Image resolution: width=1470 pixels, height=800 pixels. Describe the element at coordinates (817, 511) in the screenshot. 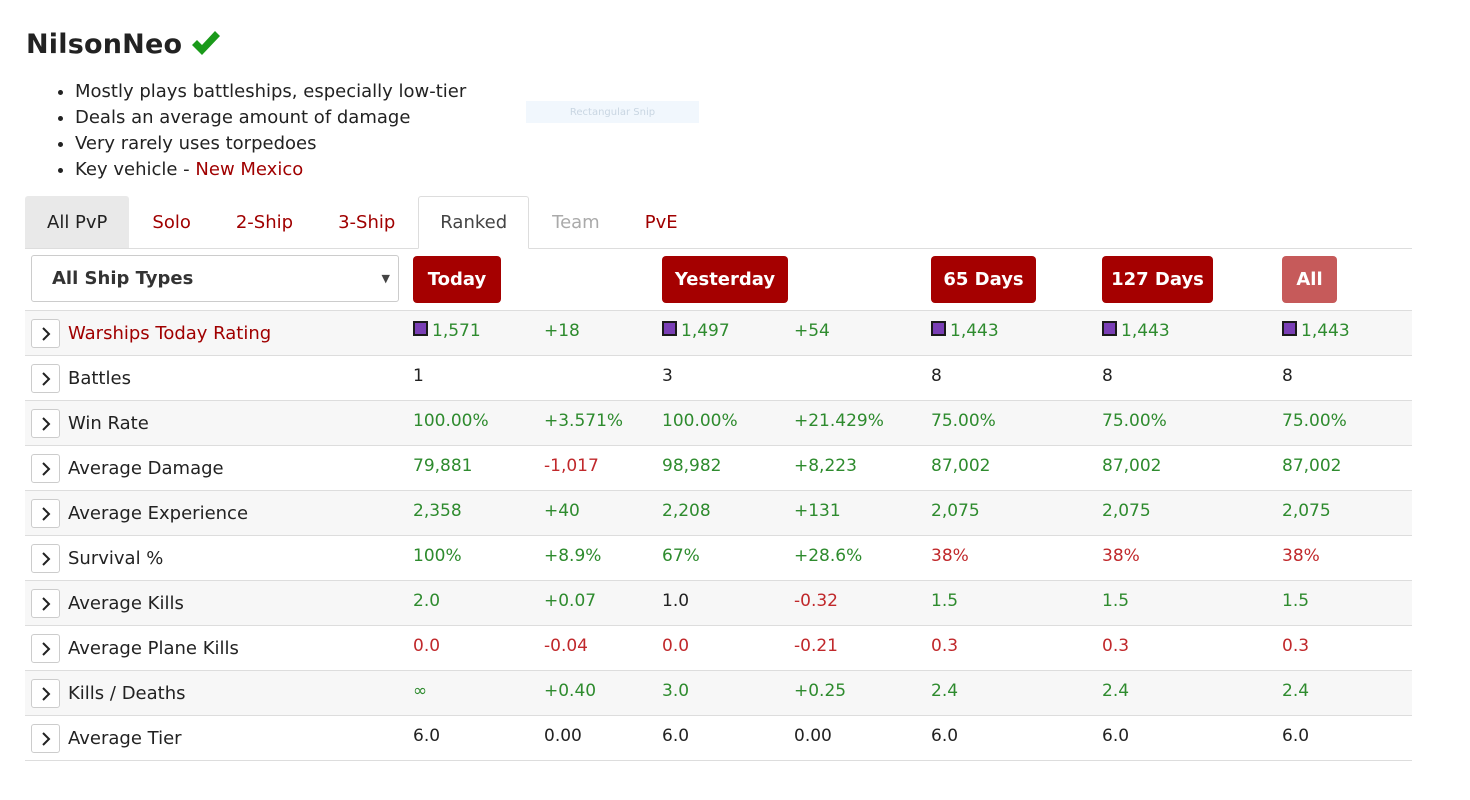

I see `stat-value: +131` at that location.